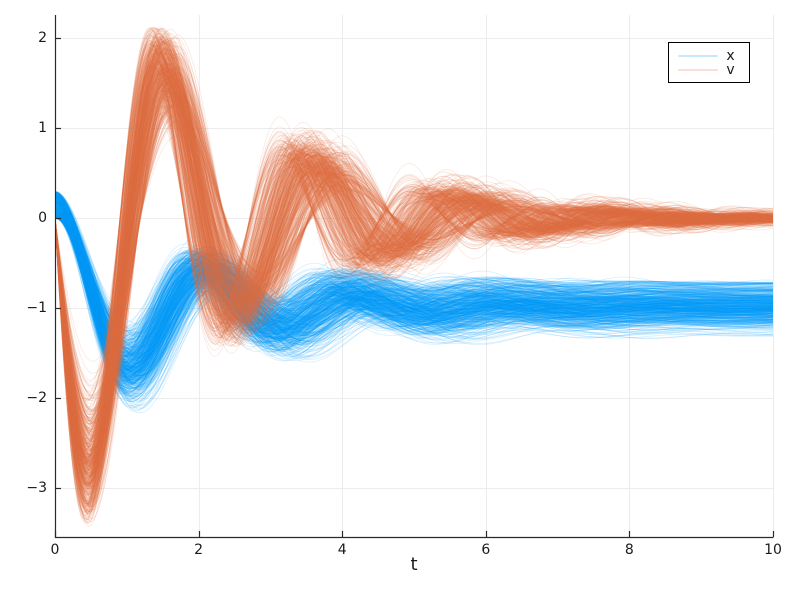 The height and width of the screenshot is (600, 800). Describe the element at coordinates (36, 398) in the screenshot. I see `y-tick-label-neg2: −2` at that location.